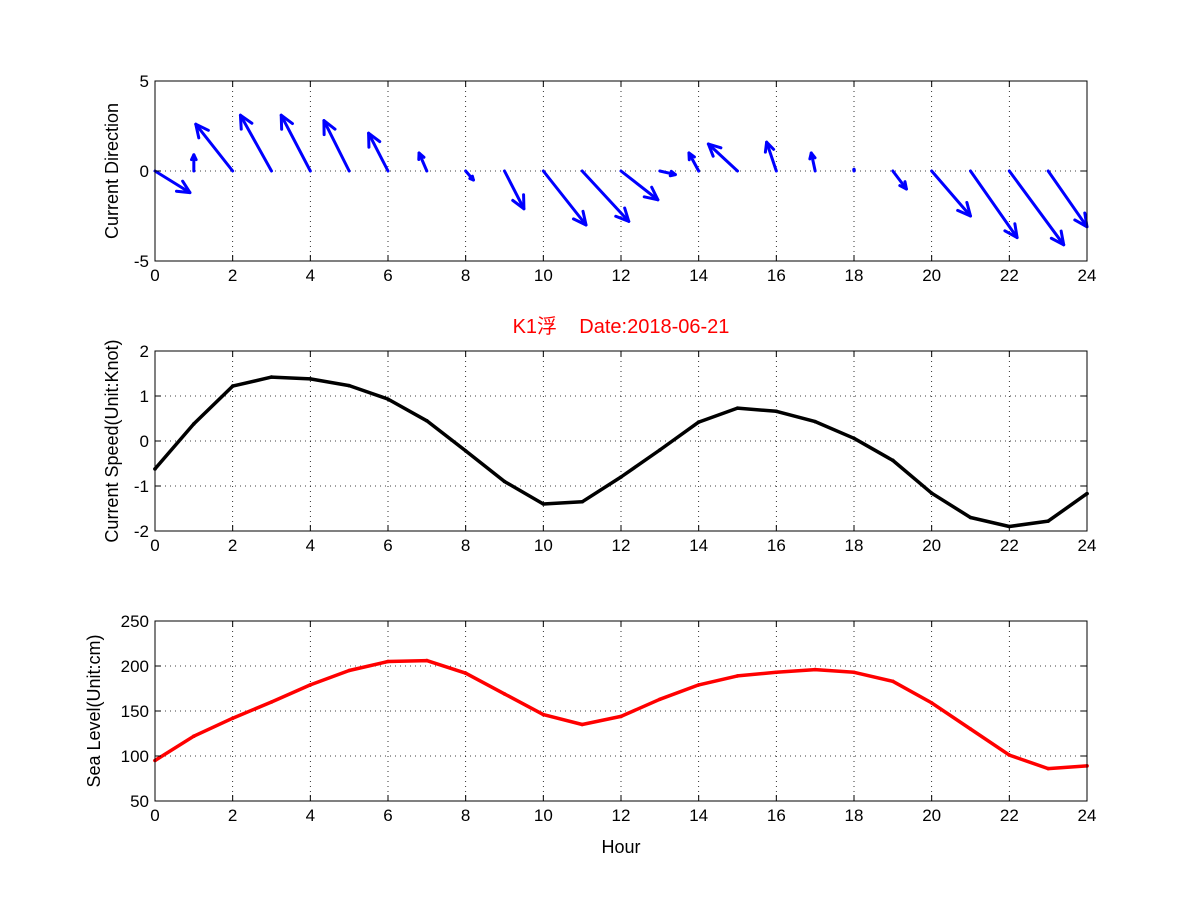 The image size is (1201, 901). Describe the element at coordinates (144, 396) in the screenshot. I see `y-tick-label: 1` at that location.